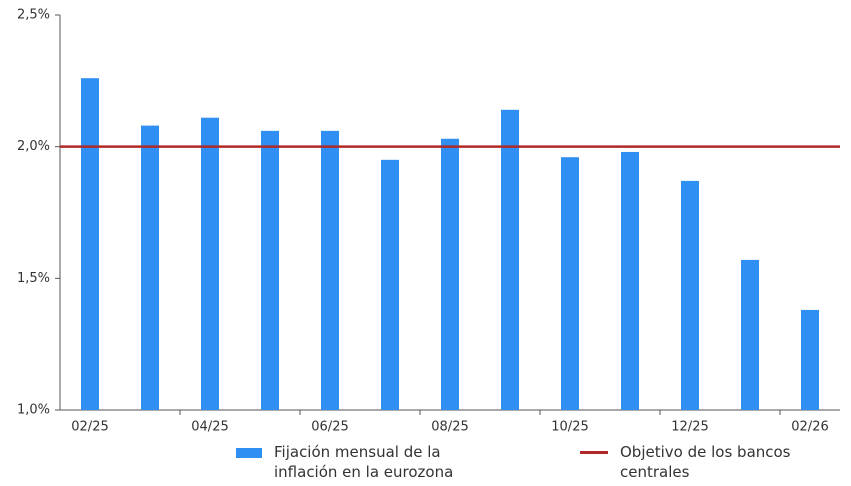 The image size is (851, 486). Describe the element at coordinates (33, 146) in the screenshot. I see `y-tick-label: 2,0%` at that location.